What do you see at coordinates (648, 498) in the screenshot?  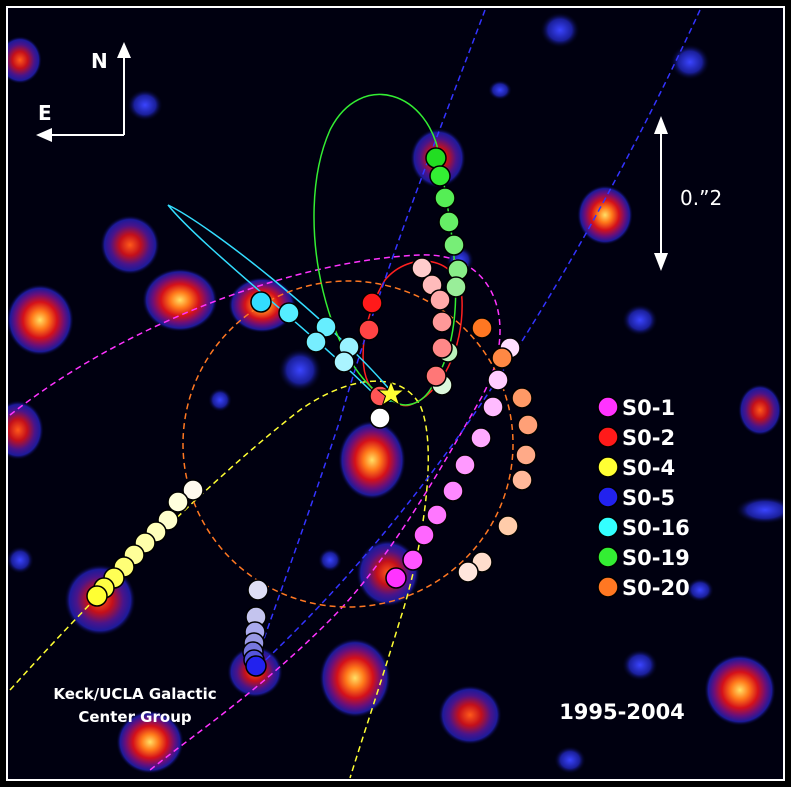 I see `legend-label-s0-5: S0-5` at bounding box center [648, 498].